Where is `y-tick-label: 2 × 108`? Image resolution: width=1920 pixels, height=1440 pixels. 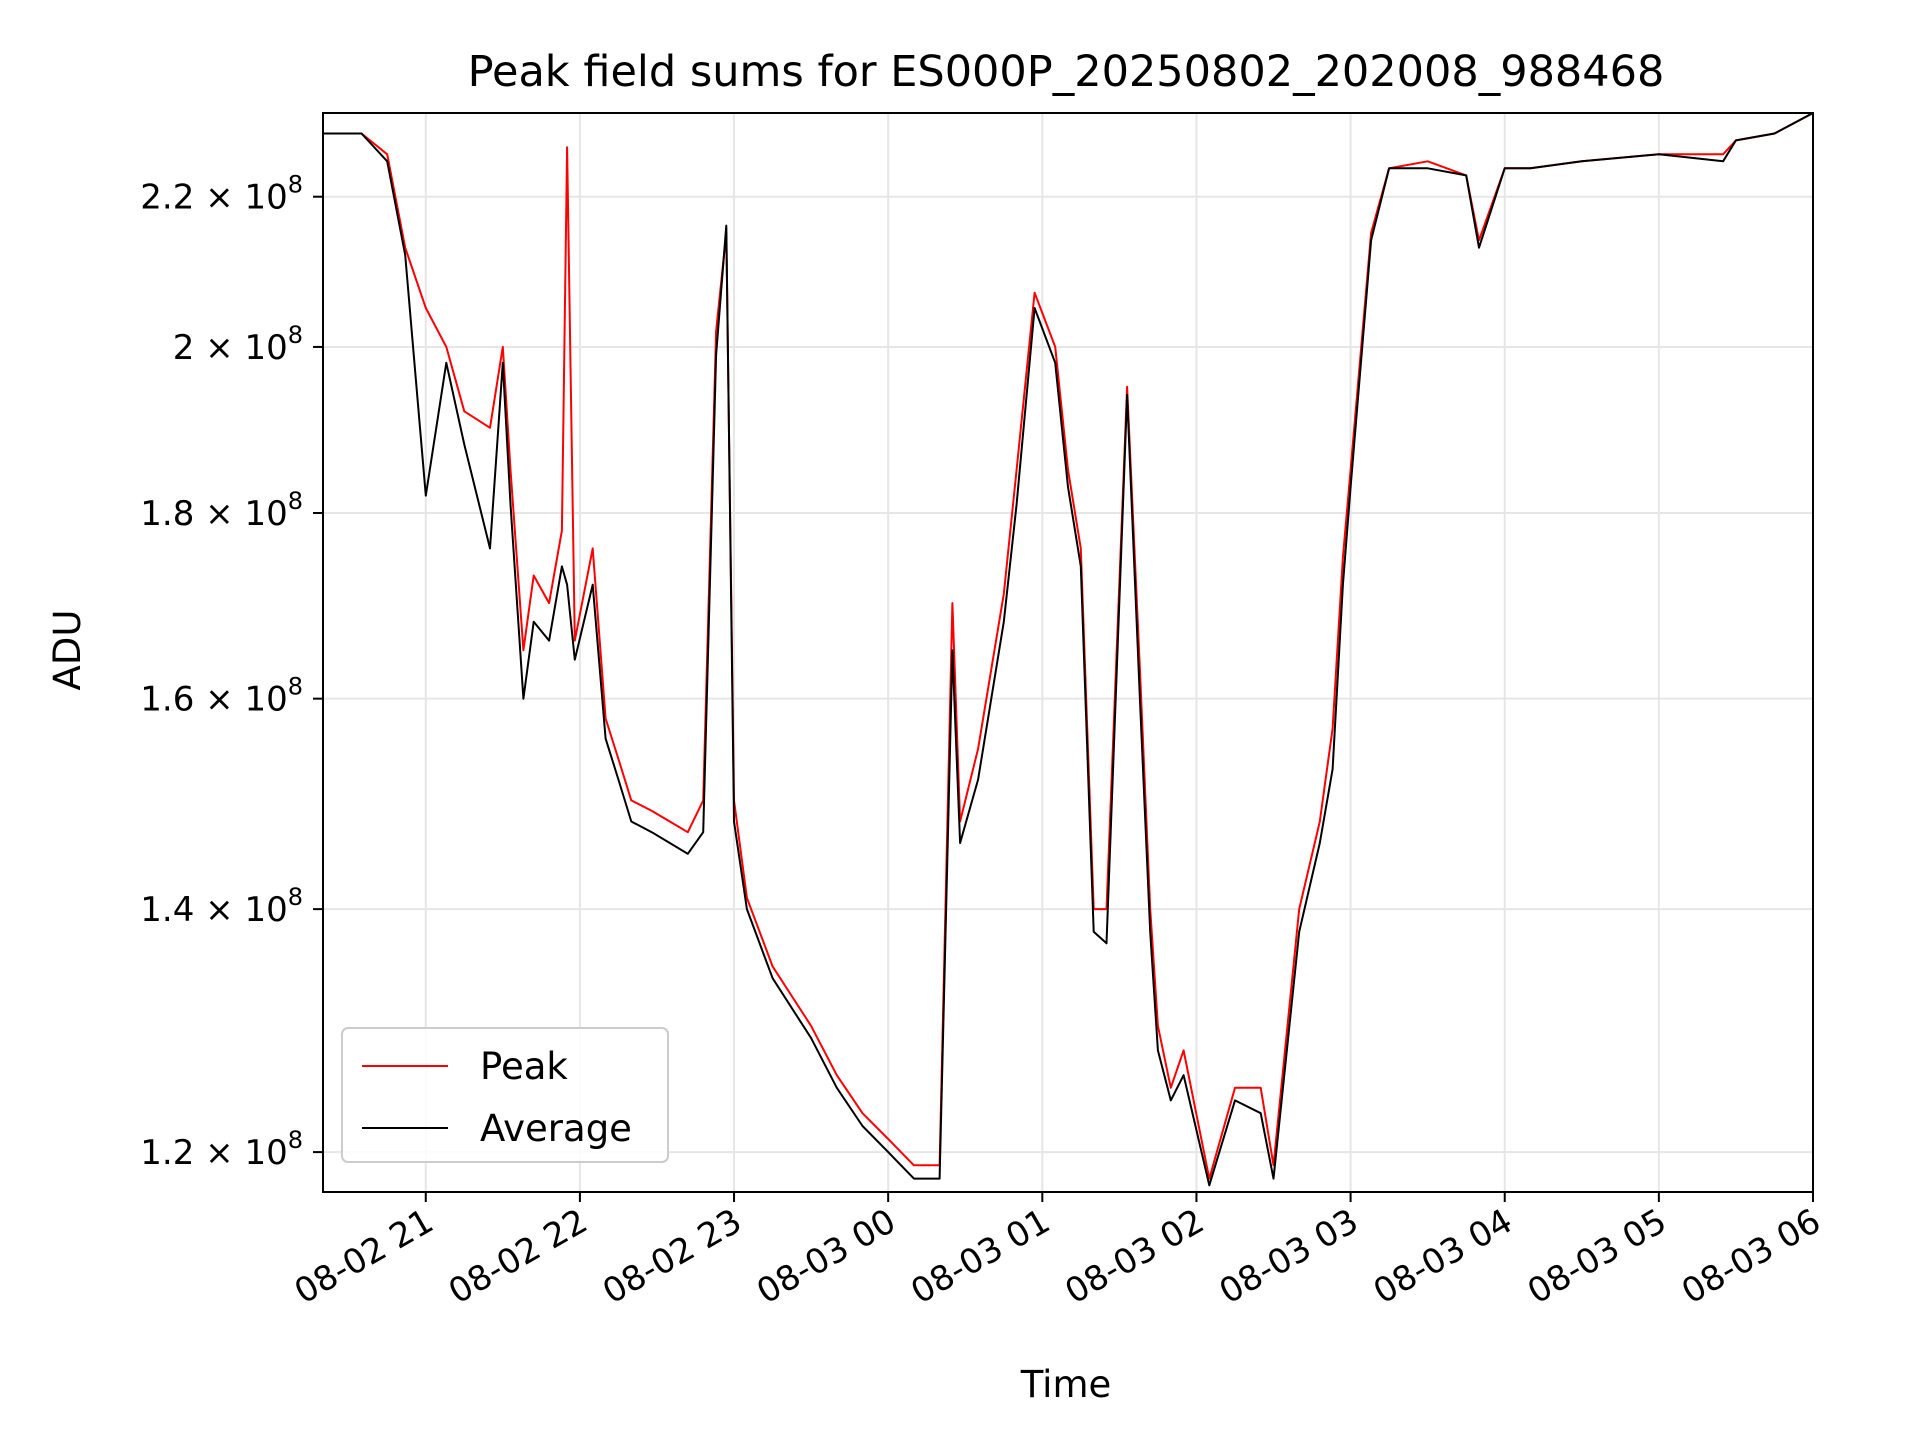
y-tick-label: 2 × 108 is located at coordinates (238, 344).